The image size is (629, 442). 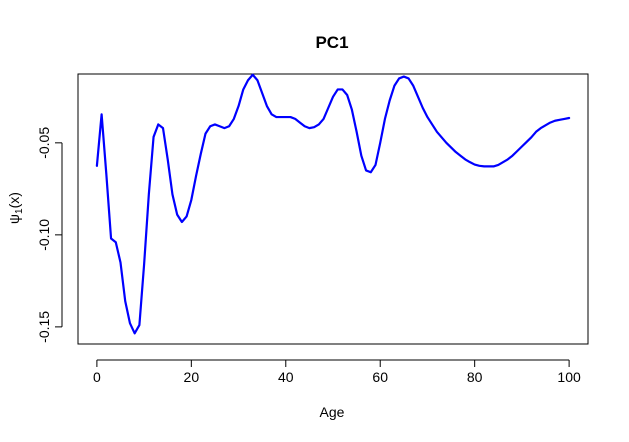 What do you see at coordinates (14, 200) in the screenshot?
I see `y-axis-label-tail: (x)` at bounding box center [14, 200].